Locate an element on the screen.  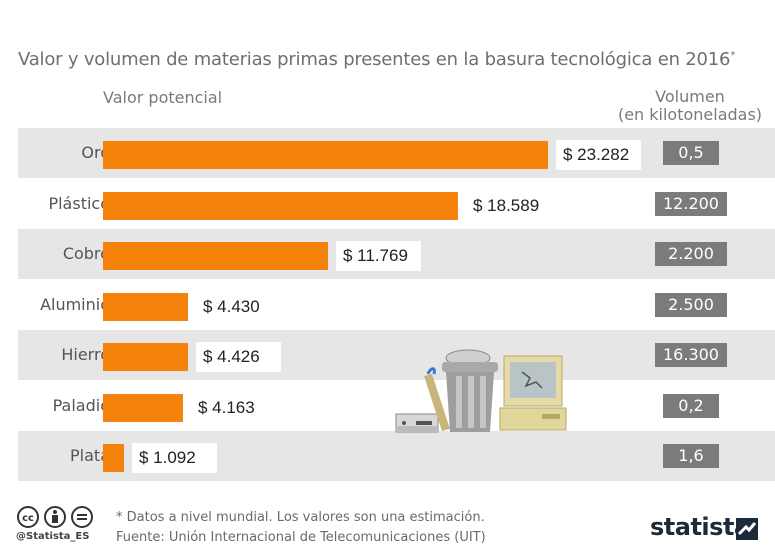
category-label: Oro is located at coordinates (95, 152).